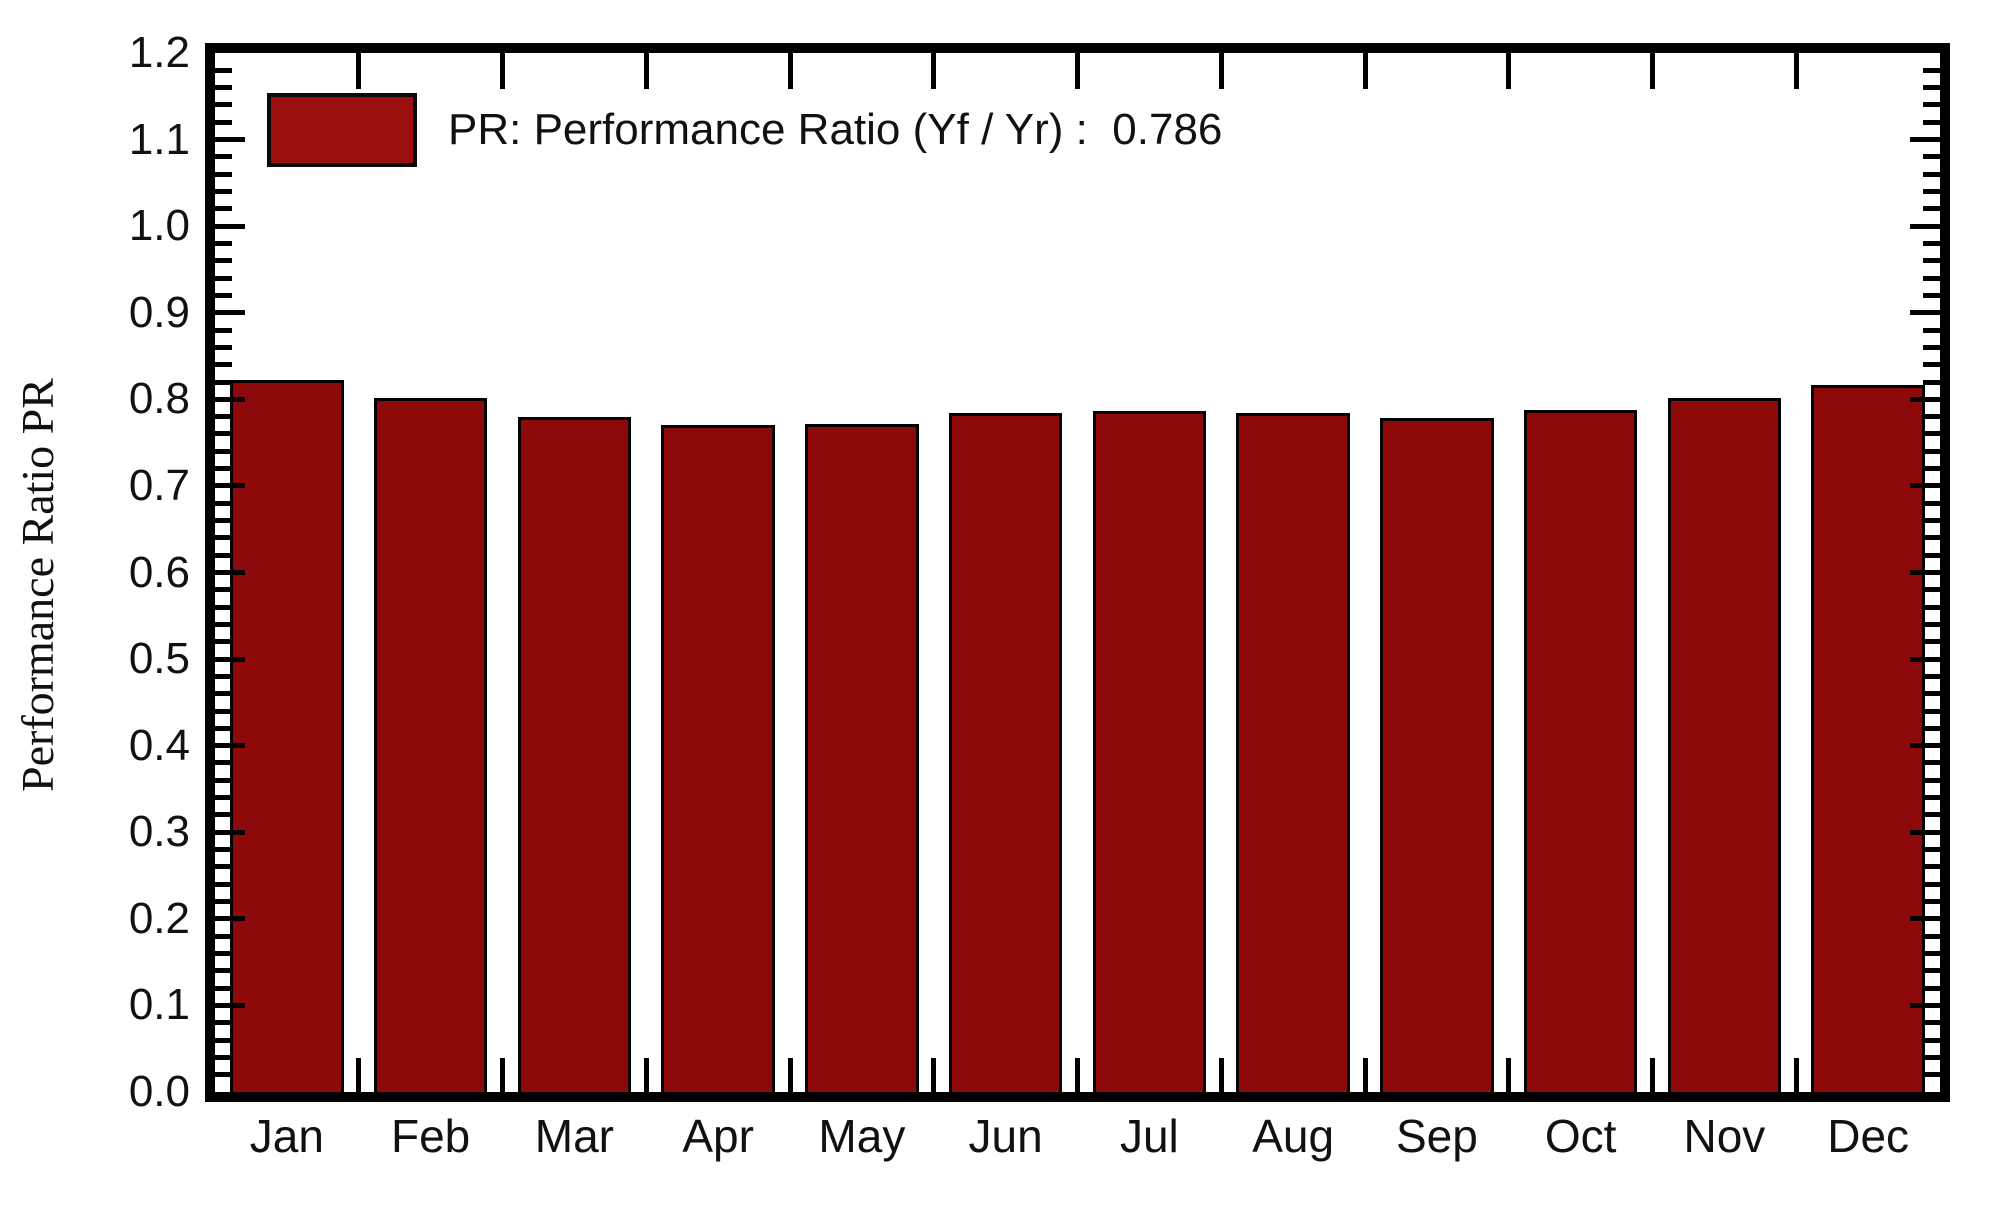 Image resolution: width=1999 pixels, height=1214 pixels. What do you see at coordinates (1868, 1136) in the screenshot?
I see `x-axis-label-dec: Dec` at bounding box center [1868, 1136].